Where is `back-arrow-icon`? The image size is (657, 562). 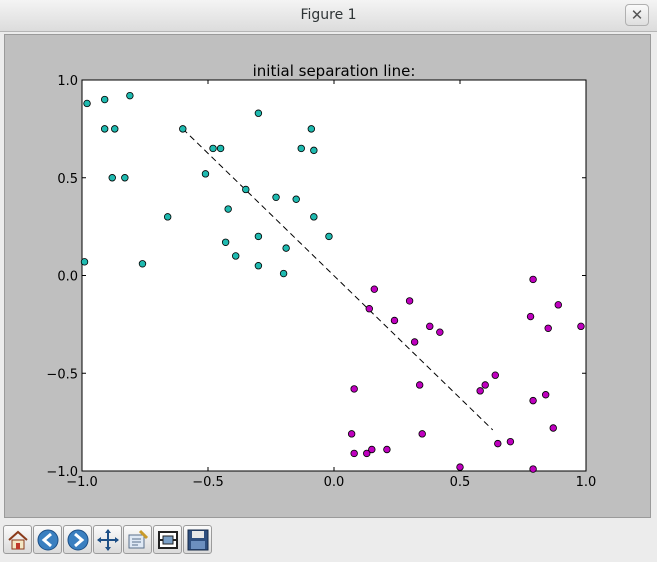
back-arrow-icon is located at coordinates (48, 540).